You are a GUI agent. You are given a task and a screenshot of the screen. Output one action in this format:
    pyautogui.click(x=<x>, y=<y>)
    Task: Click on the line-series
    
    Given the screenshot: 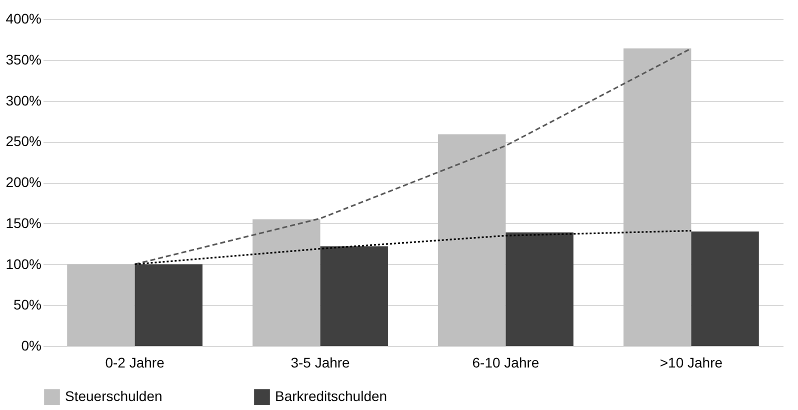 What is the action you would take?
    pyautogui.click(x=413, y=248)
    